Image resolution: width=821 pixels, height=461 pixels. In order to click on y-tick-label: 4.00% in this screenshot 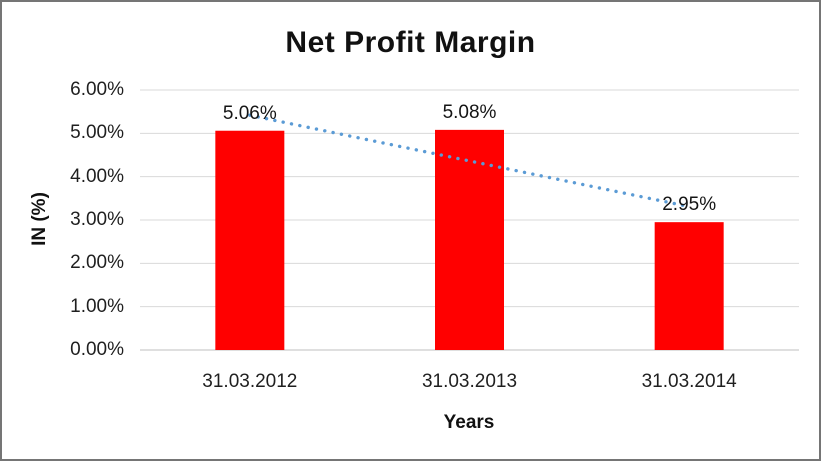, I will do `click(97, 176)`.